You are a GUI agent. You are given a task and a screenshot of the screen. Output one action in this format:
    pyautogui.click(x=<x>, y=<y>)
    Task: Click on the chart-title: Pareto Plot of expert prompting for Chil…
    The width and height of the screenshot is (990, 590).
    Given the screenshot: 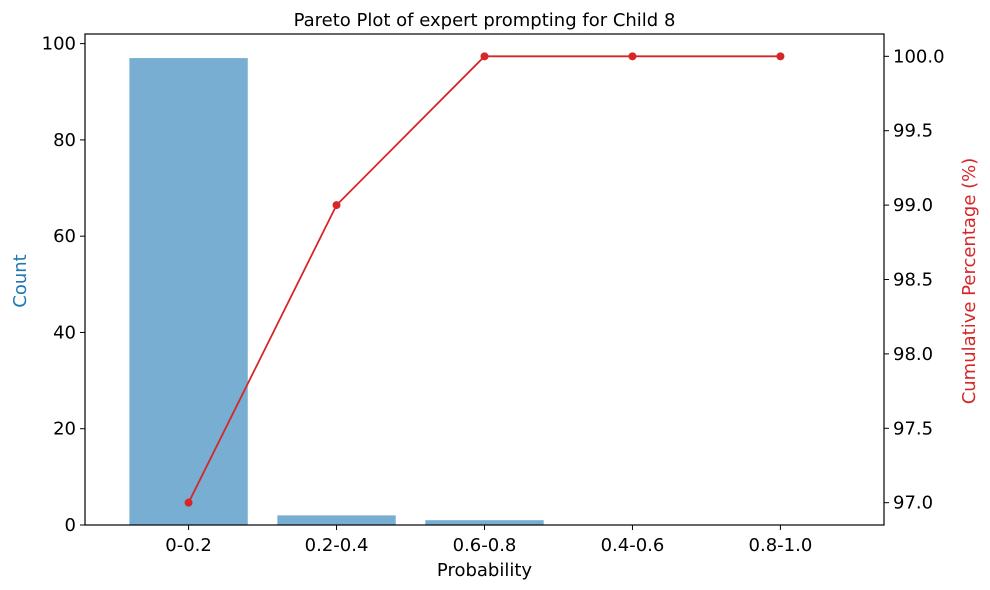 What is the action you would take?
    pyautogui.click(x=485, y=20)
    